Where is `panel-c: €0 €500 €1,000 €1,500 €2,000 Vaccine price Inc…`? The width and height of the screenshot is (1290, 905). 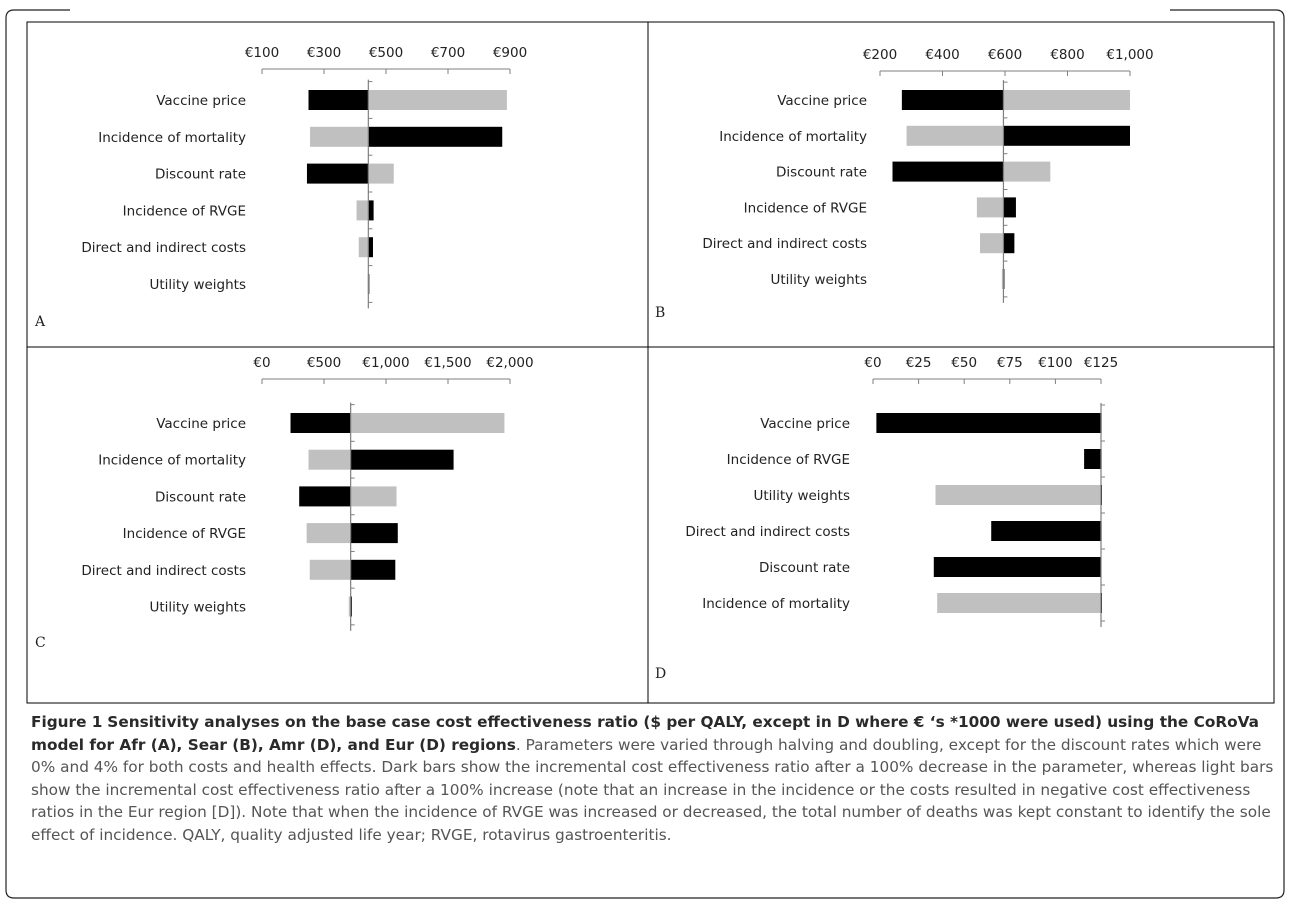
panel-c: €0 €500 €1,000 €1,500 €2,000 Vaccine price Inc… is located at coordinates (284, 503).